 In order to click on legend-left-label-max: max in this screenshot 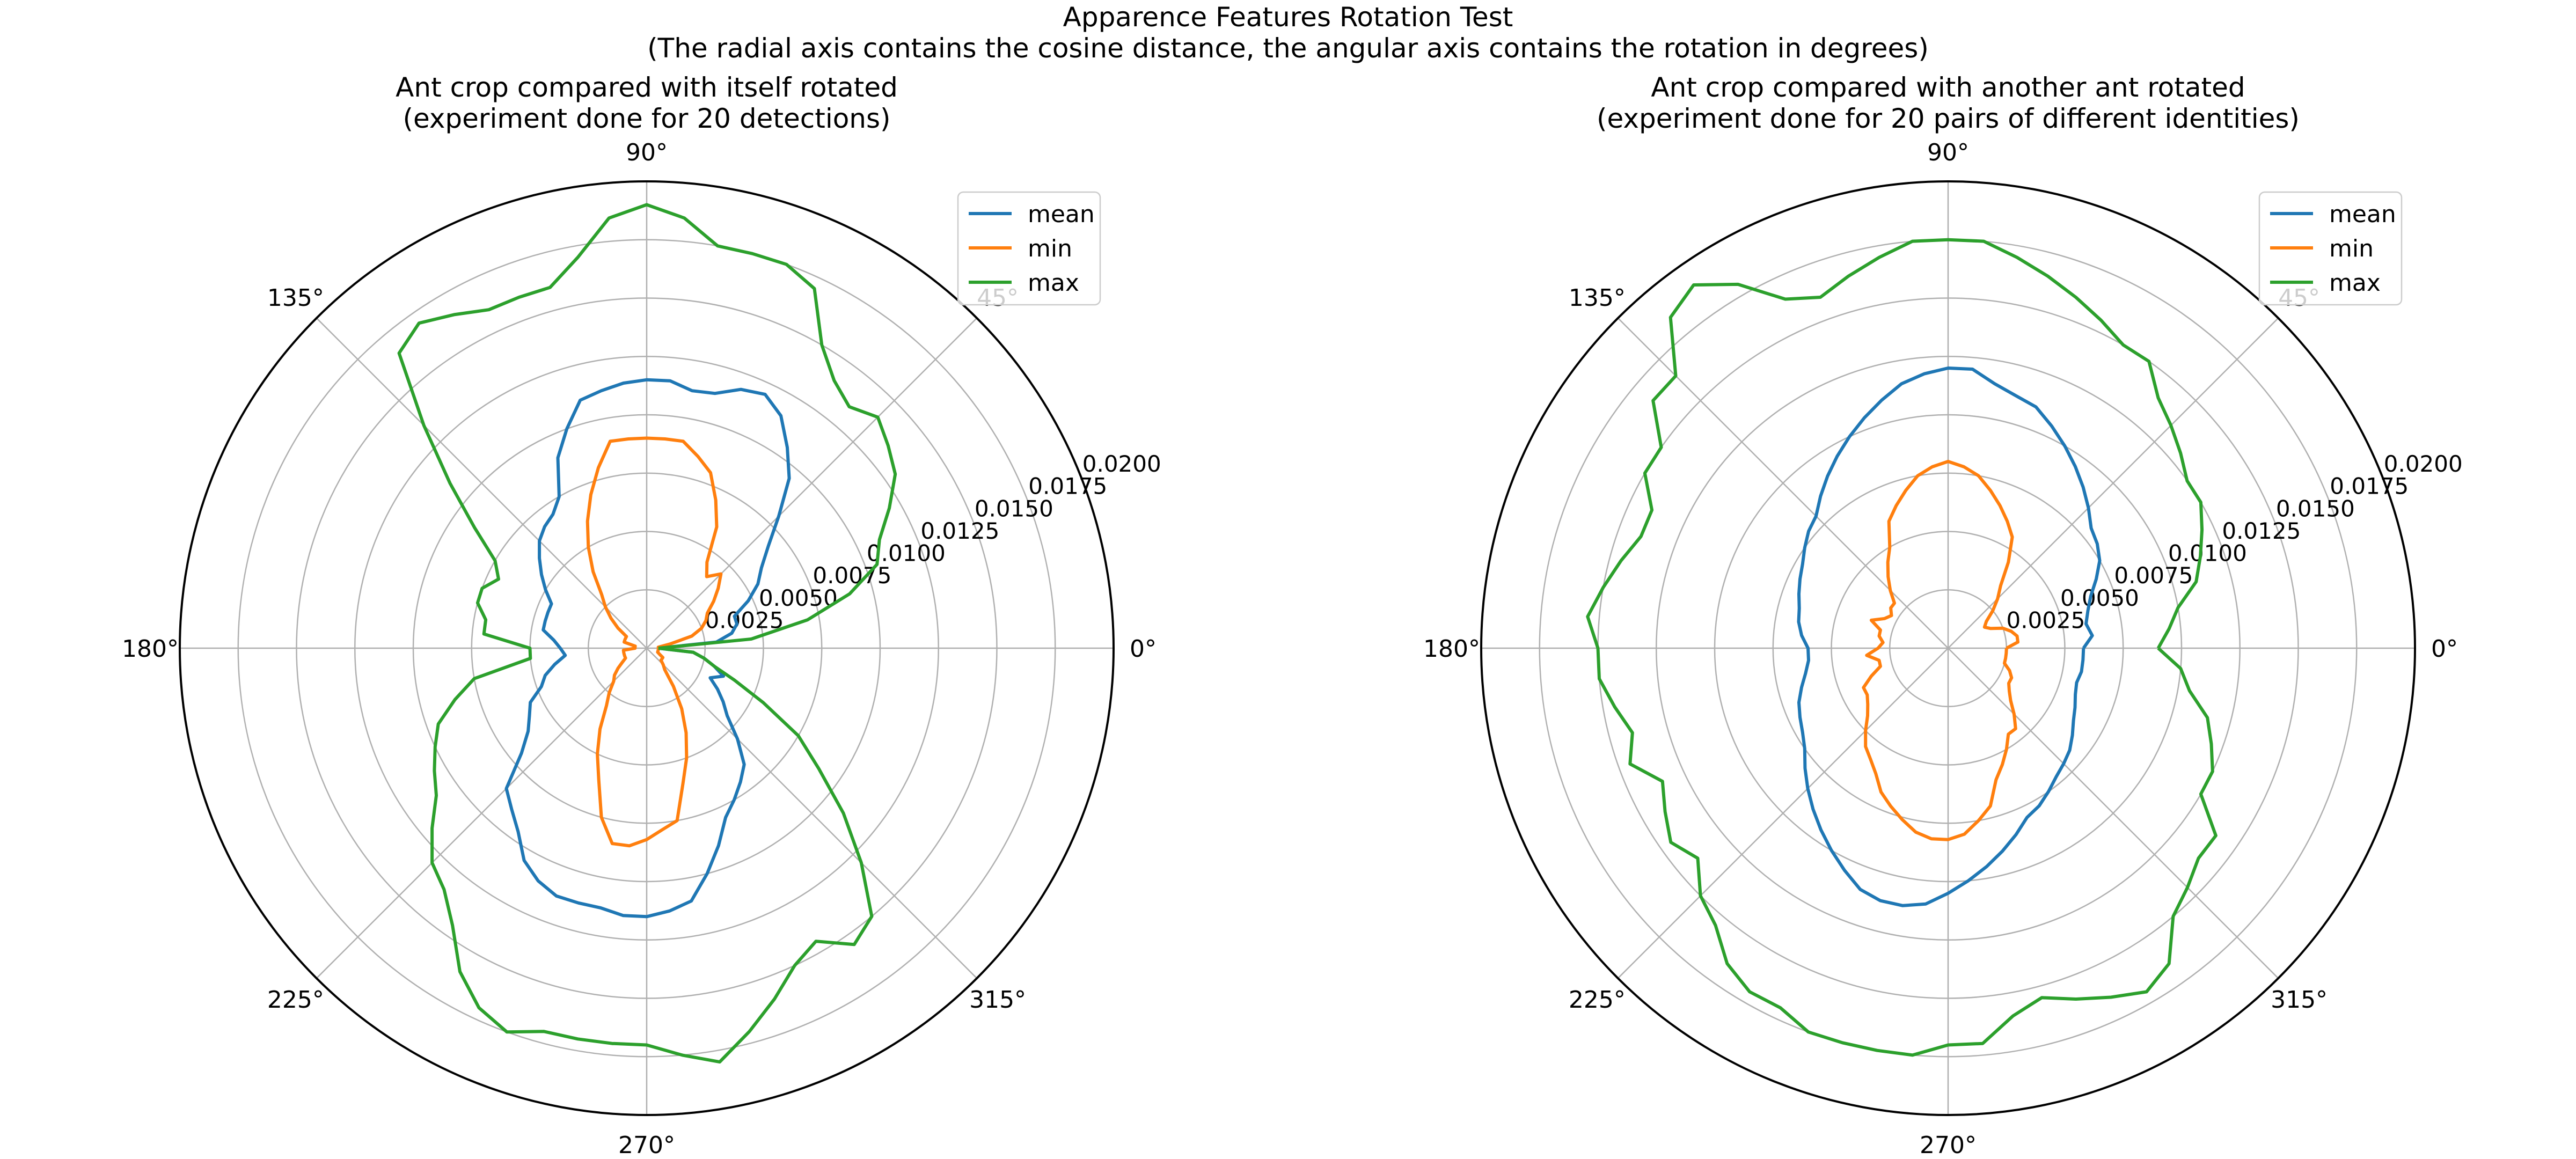, I will do `click(1053, 283)`.